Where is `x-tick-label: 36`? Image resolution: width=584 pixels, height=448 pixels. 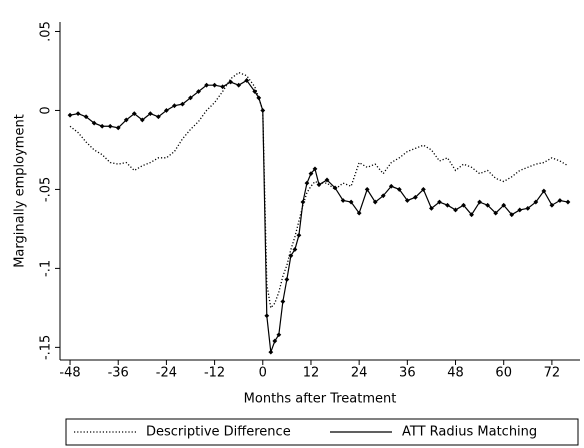
x-tick-label: 36 is located at coordinates (407, 373).